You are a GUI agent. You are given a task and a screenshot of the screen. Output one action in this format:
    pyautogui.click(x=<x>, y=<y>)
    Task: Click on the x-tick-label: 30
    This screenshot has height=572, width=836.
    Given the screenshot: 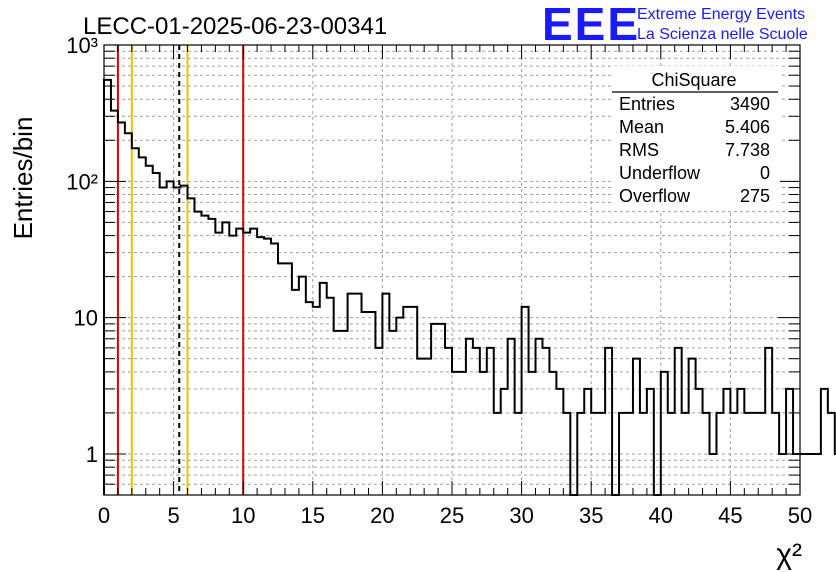 What is the action you would take?
    pyautogui.click(x=521, y=515)
    